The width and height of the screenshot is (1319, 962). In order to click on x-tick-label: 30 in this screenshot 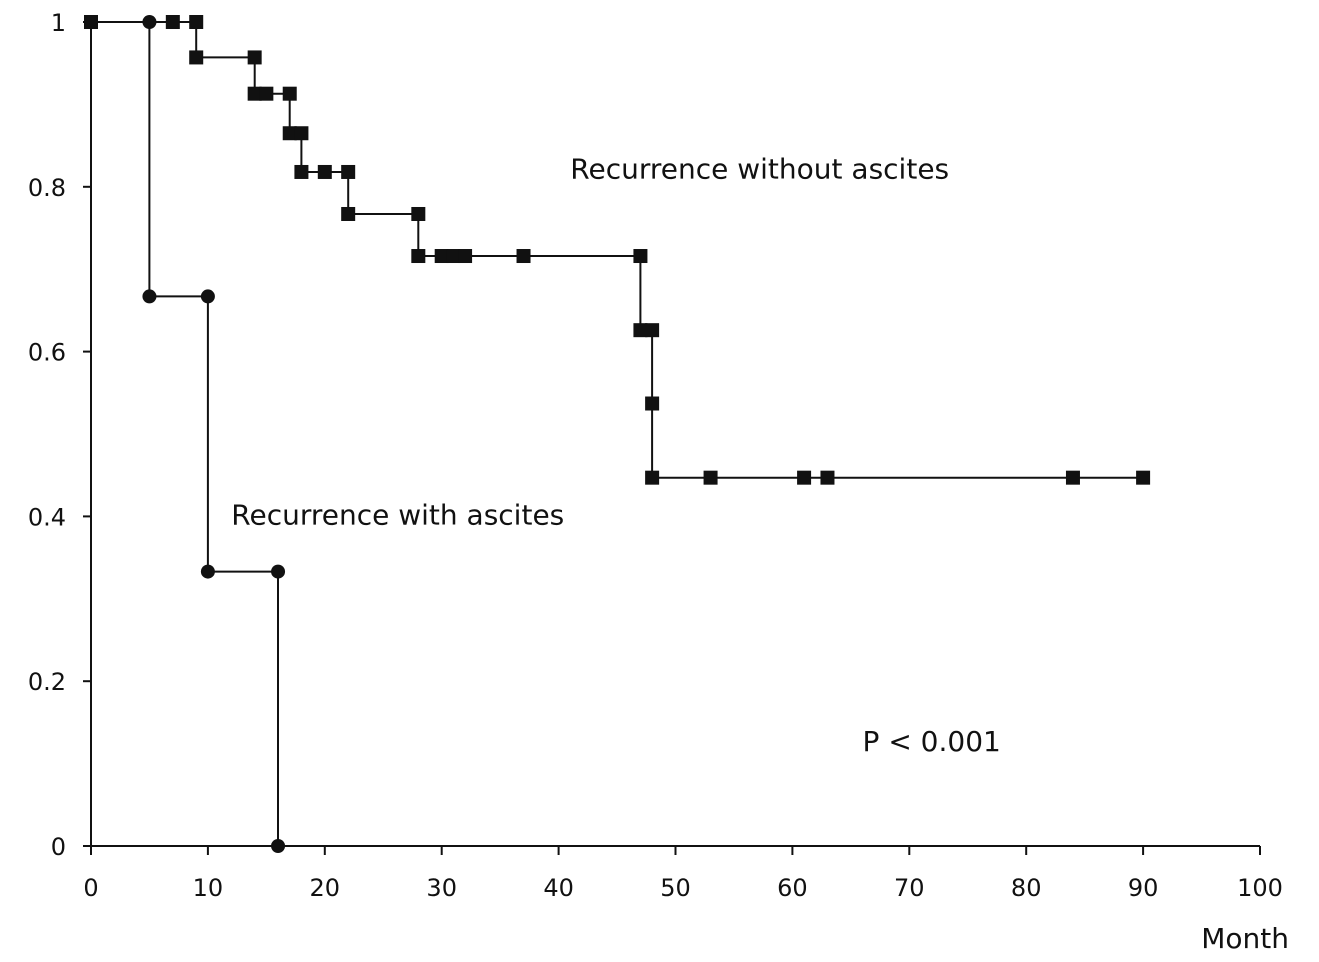, I will do `click(441, 888)`.